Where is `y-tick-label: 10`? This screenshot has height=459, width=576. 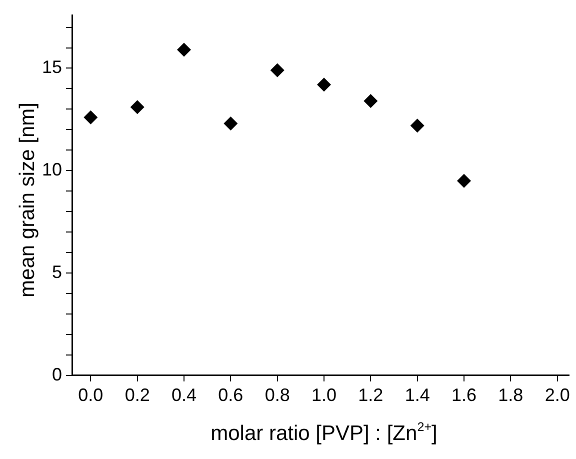 y-tick-label: 10 is located at coordinates (52, 170).